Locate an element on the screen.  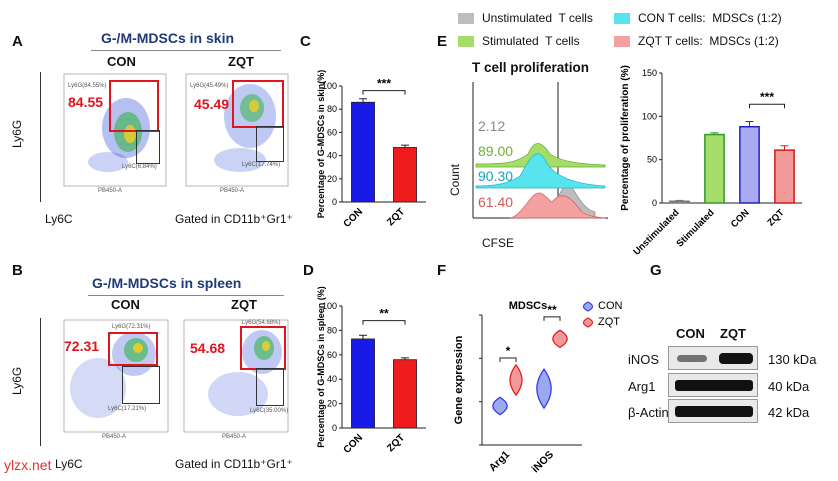
bar-unstimulated is located at coordinates (679, 202).